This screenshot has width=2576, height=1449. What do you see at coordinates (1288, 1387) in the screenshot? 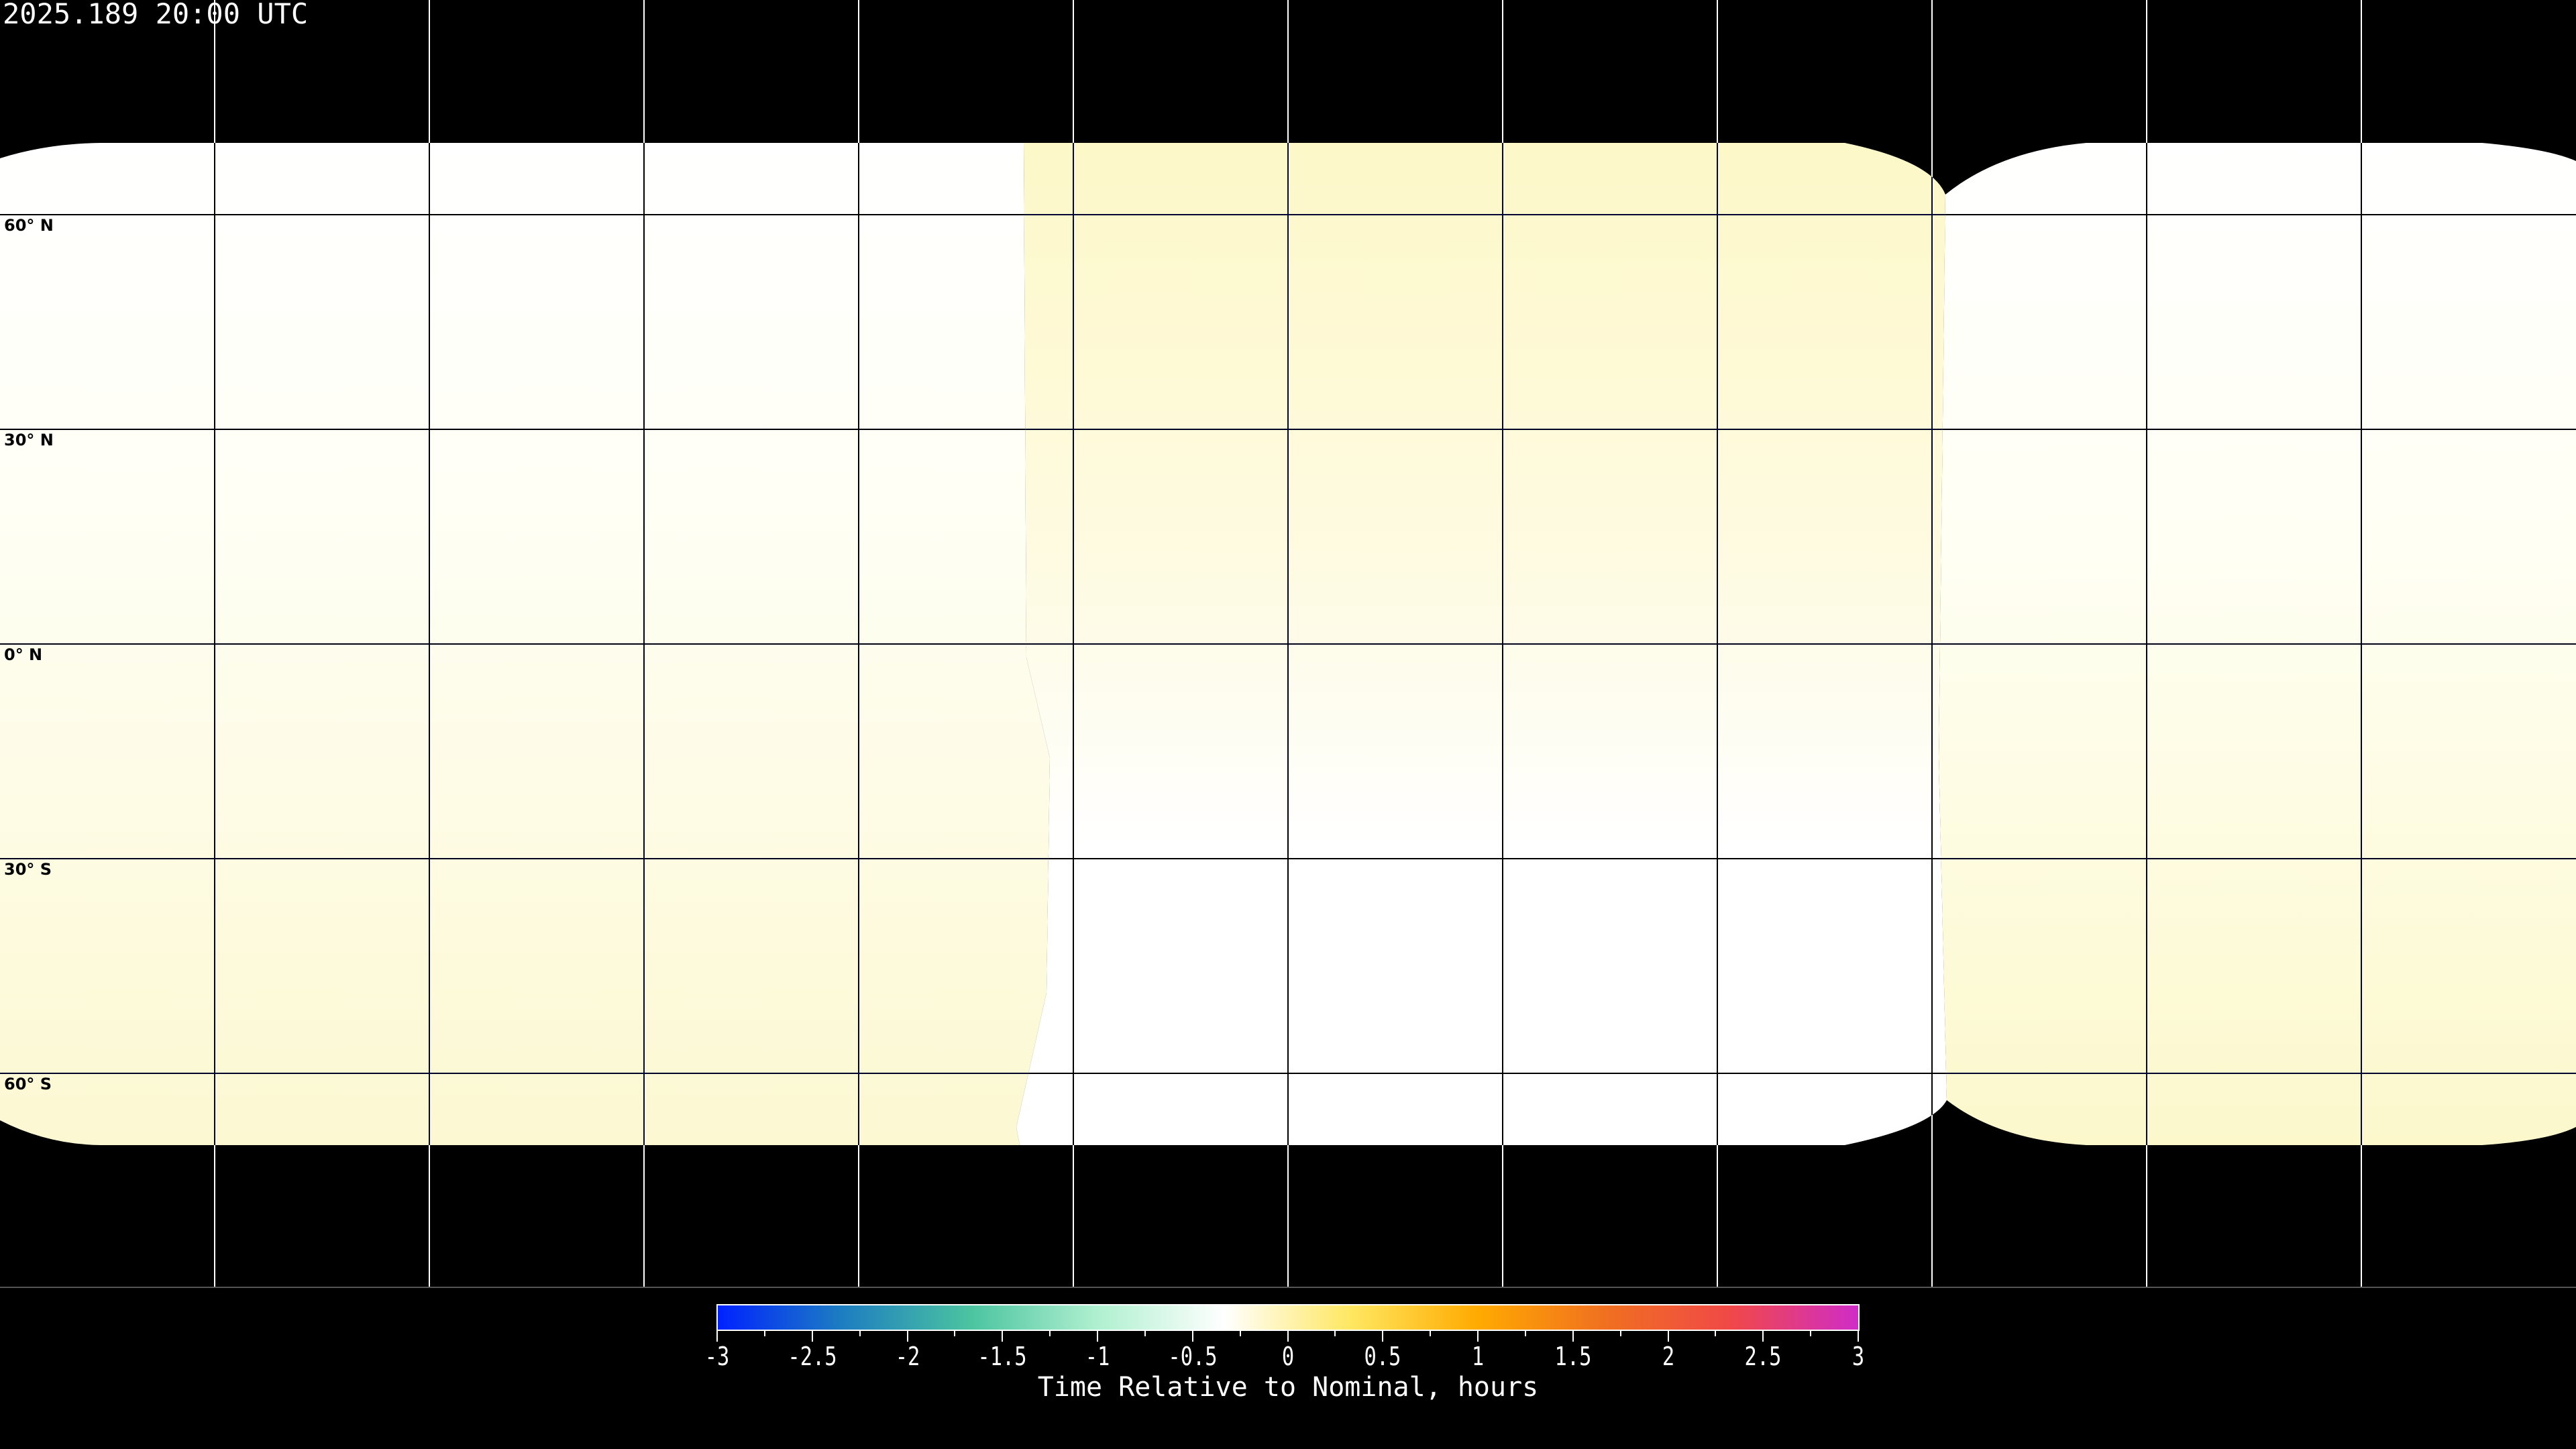
I see `colorbar-label: Time Relative to Nominal, hours` at bounding box center [1288, 1387].